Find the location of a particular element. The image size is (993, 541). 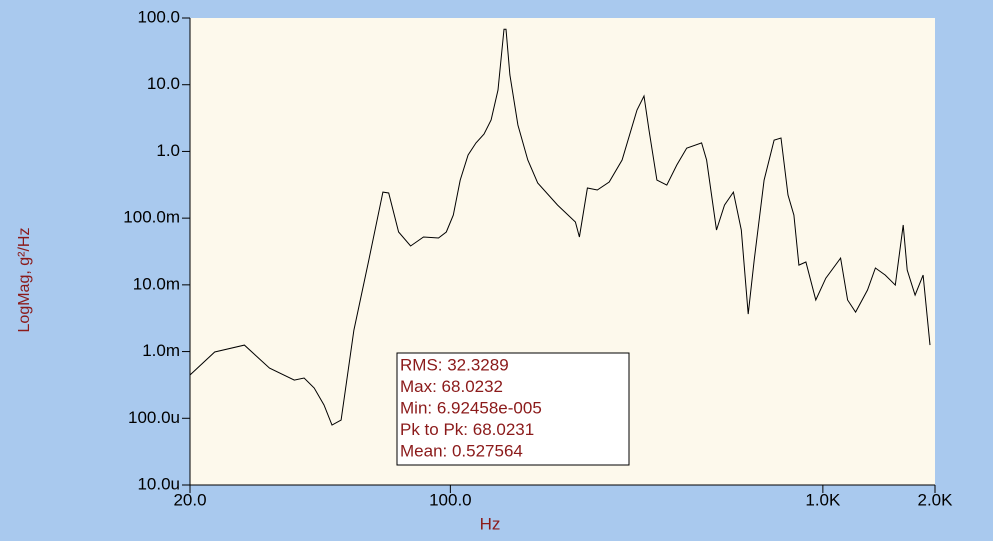

stat-text: Min: 6.92458e-005 is located at coordinates (471, 407).